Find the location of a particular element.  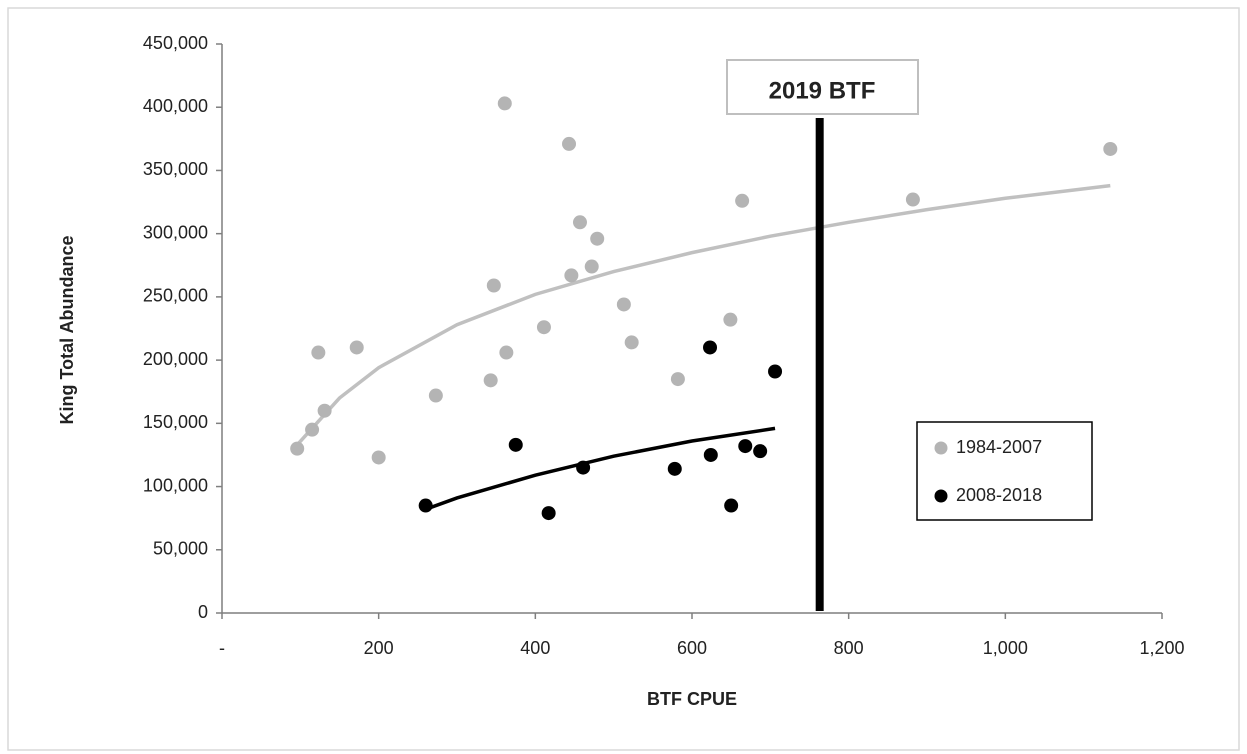

legend-label: 1984-2007 is located at coordinates (999, 447).